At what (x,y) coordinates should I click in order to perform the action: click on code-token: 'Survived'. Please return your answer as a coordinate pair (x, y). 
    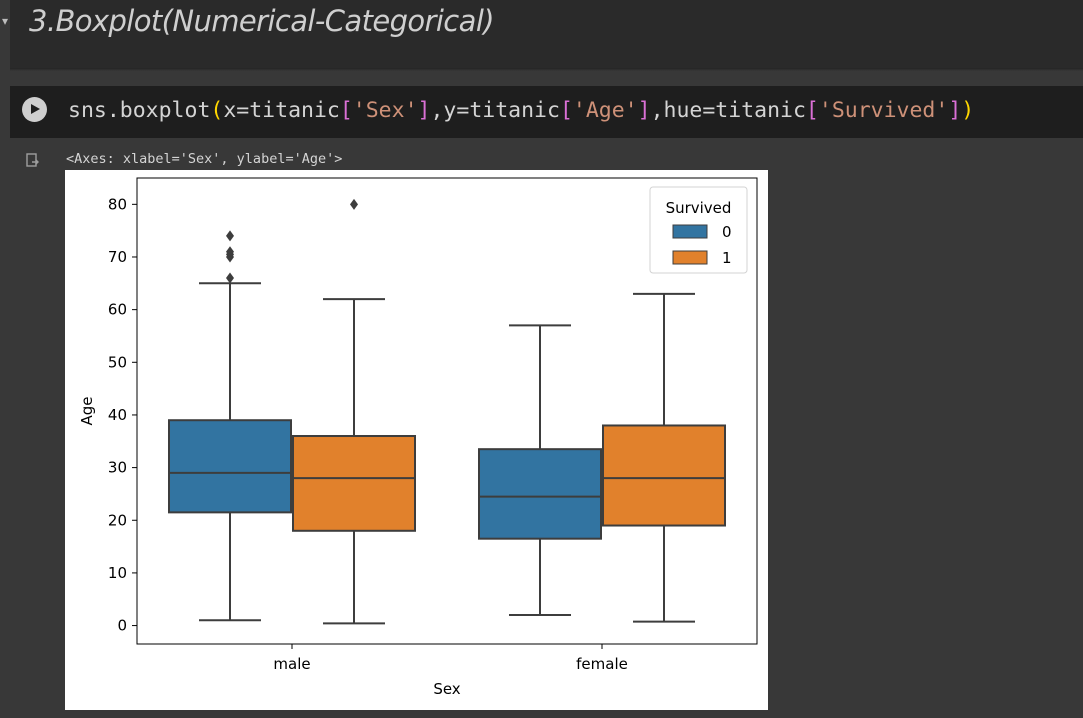
    Looking at the image, I should click on (883, 110).